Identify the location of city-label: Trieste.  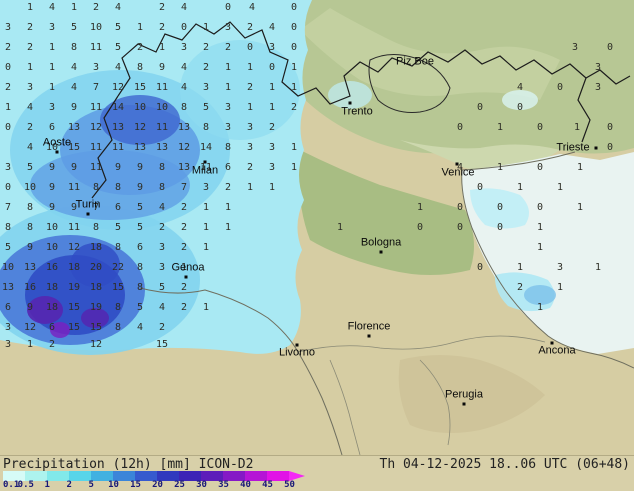
(572, 148).